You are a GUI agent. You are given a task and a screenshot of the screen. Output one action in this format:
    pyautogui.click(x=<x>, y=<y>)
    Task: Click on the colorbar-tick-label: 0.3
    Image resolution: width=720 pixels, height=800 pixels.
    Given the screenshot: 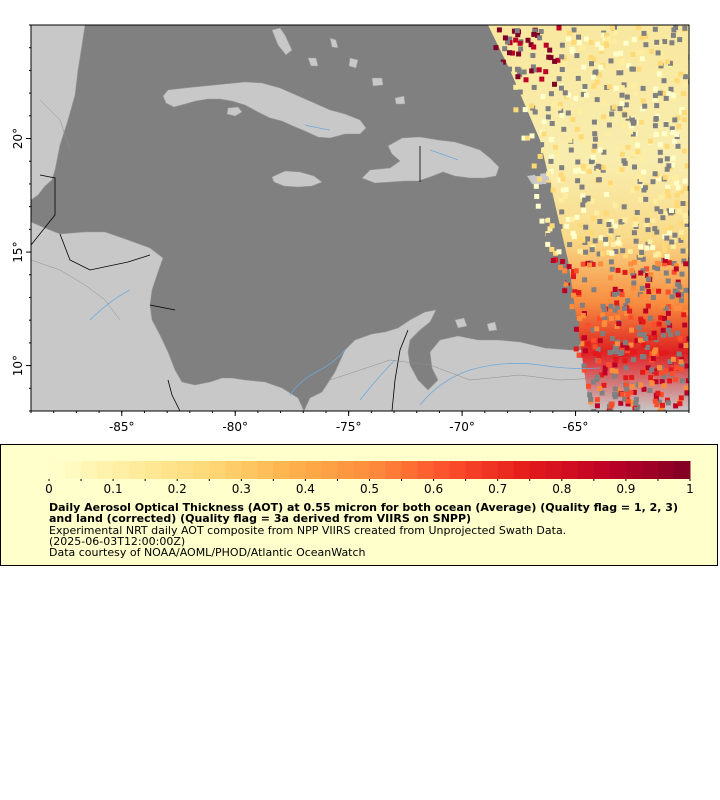 What is the action you would take?
    pyautogui.click(x=241, y=489)
    